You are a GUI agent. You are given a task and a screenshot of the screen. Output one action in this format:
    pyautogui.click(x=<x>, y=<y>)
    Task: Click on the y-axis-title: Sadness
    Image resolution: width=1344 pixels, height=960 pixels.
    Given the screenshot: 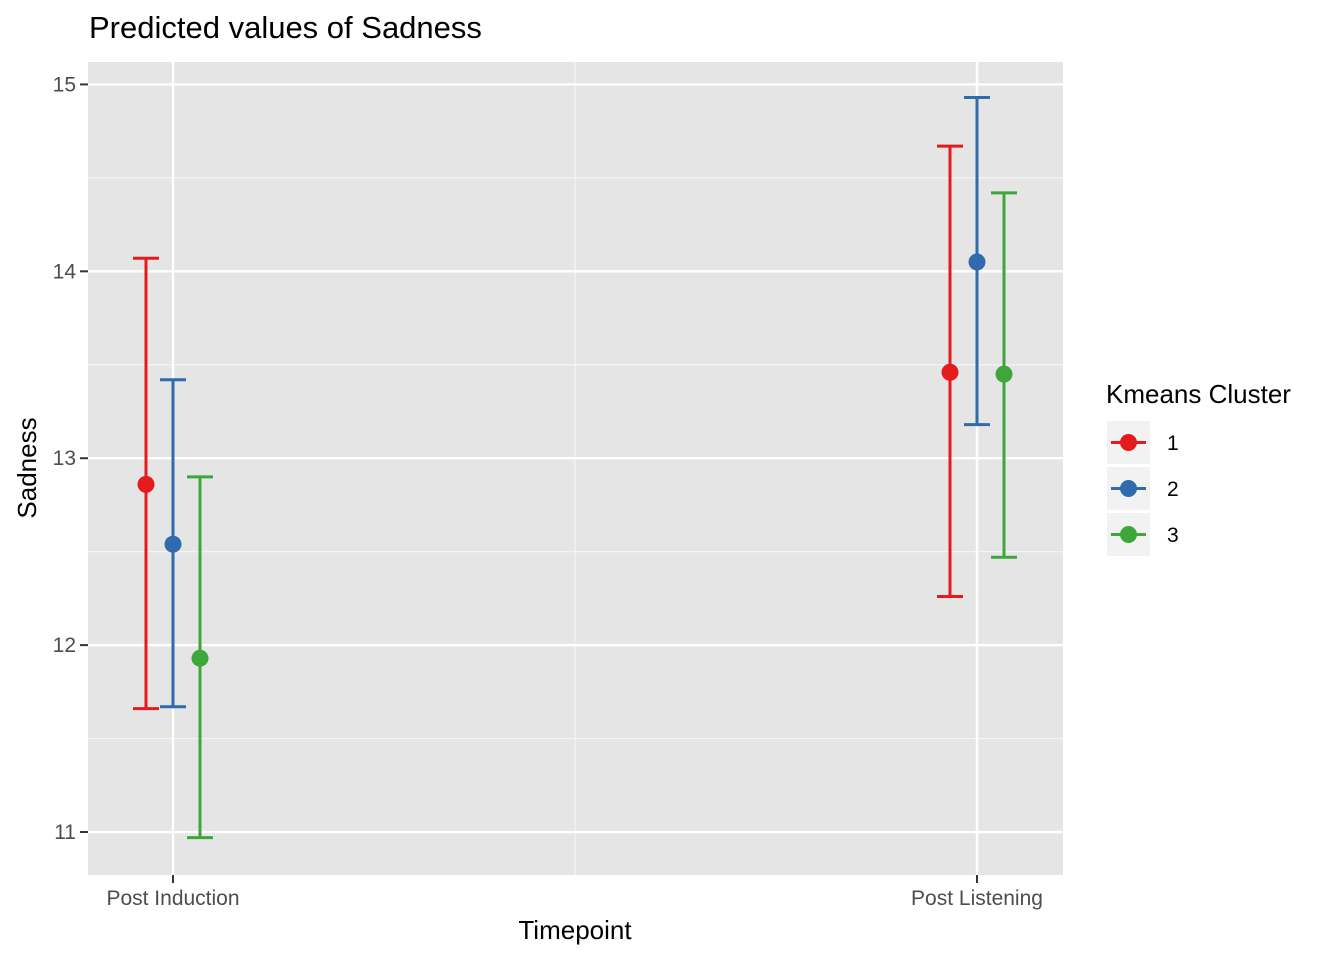 What is the action you would take?
    pyautogui.click(x=27, y=467)
    